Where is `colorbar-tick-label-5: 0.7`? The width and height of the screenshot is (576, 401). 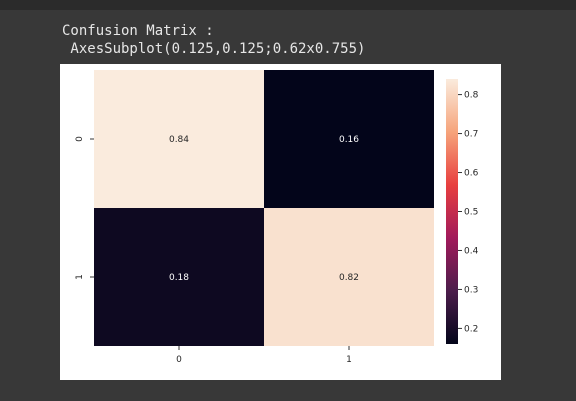
colorbar-tick-label-5: 0.7 is located at coordinates (471, 135).